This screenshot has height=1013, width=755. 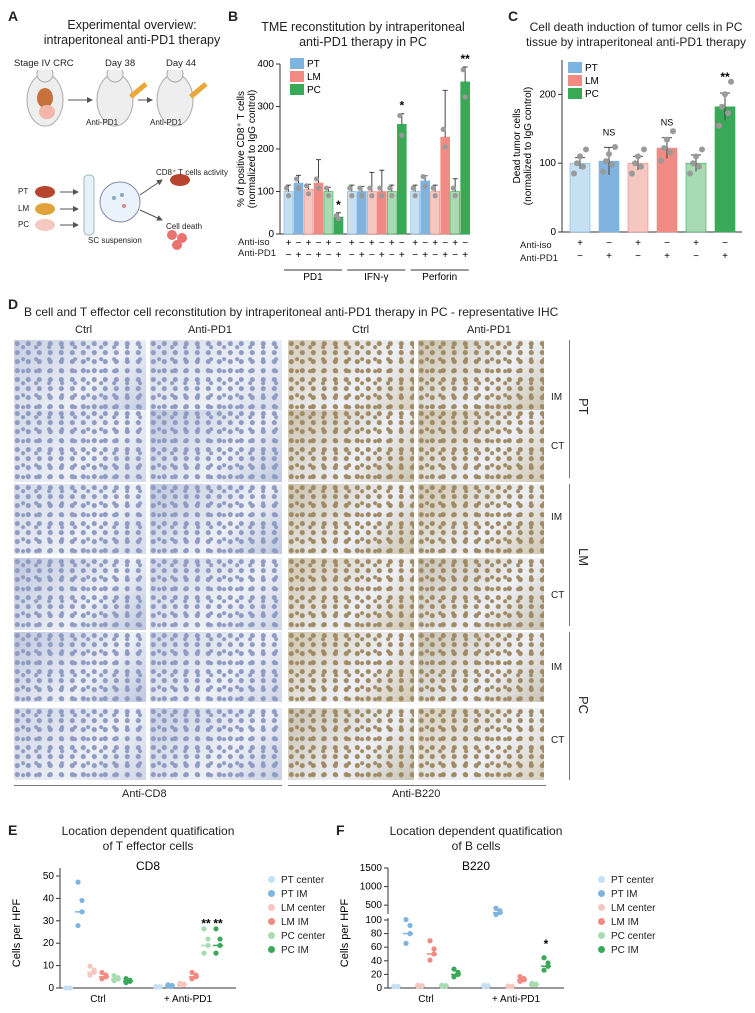 What do you see at coordinates (254, 242) in the screenshot?
I see `b-row-label-iso: Anti-iso` at bounding box center [254, 242].